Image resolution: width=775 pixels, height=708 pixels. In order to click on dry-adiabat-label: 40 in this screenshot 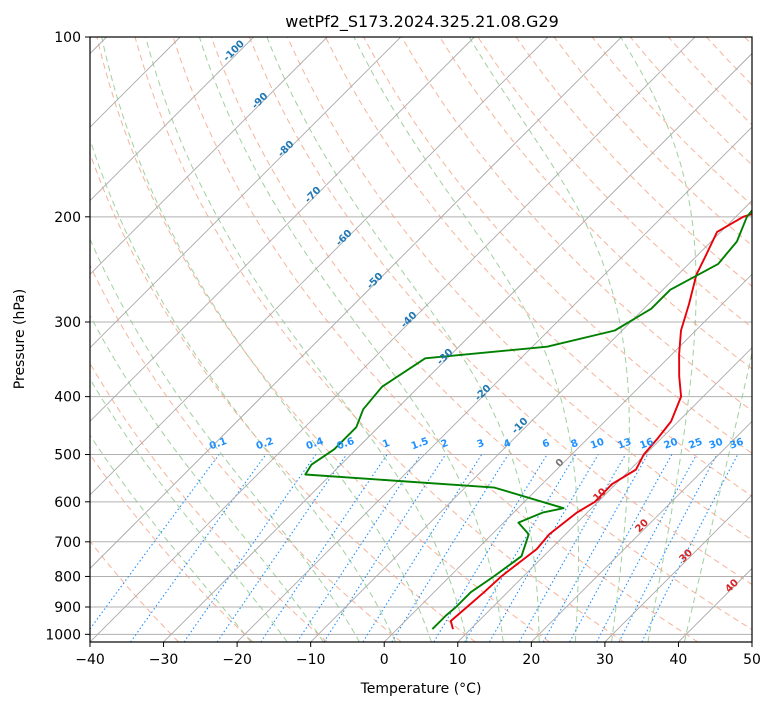, I will do `click(732, 586)`.